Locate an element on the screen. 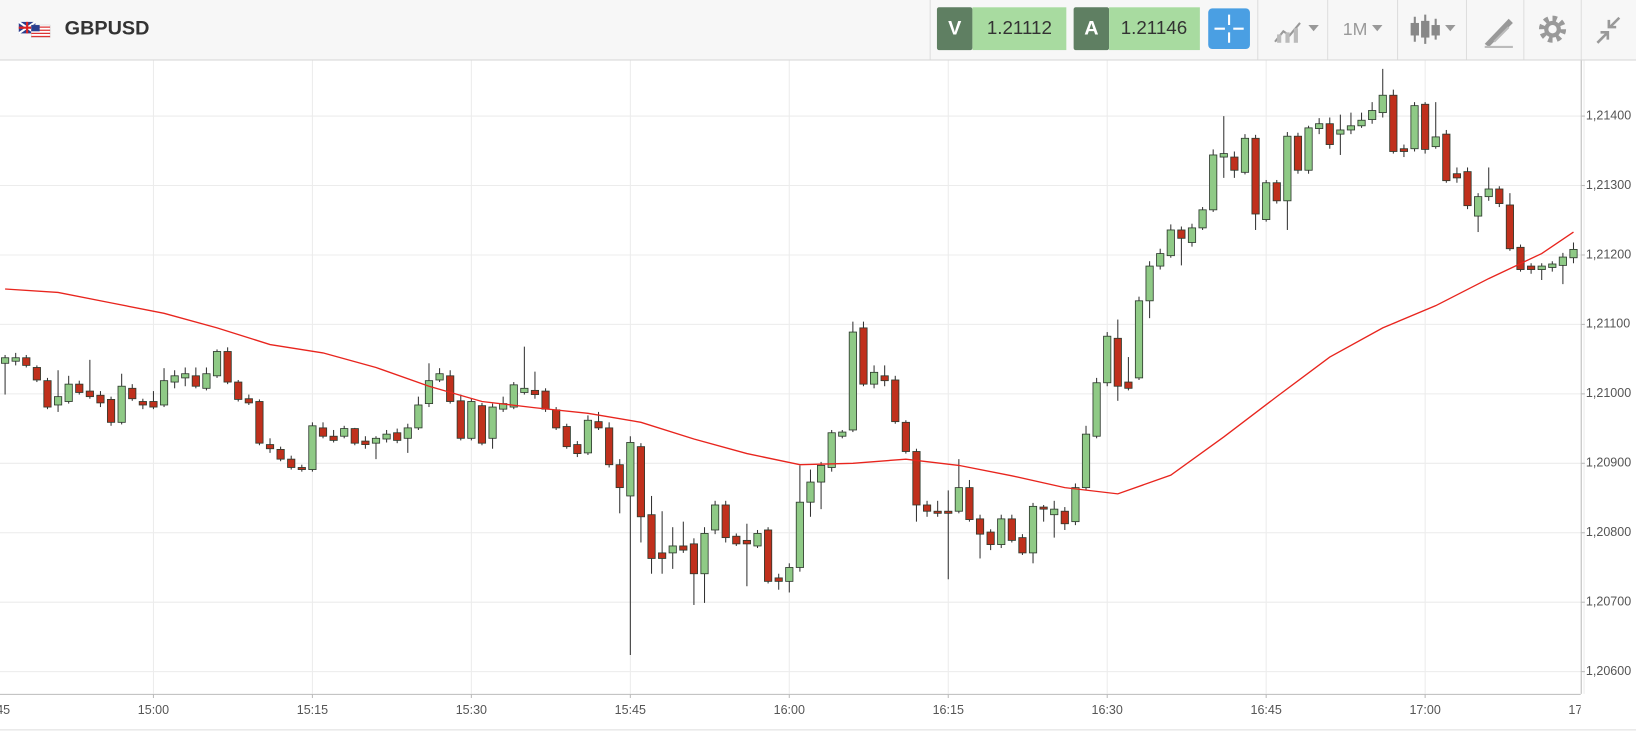  y-tick-label: 1,20700 is located at coordinates (1608, 602).